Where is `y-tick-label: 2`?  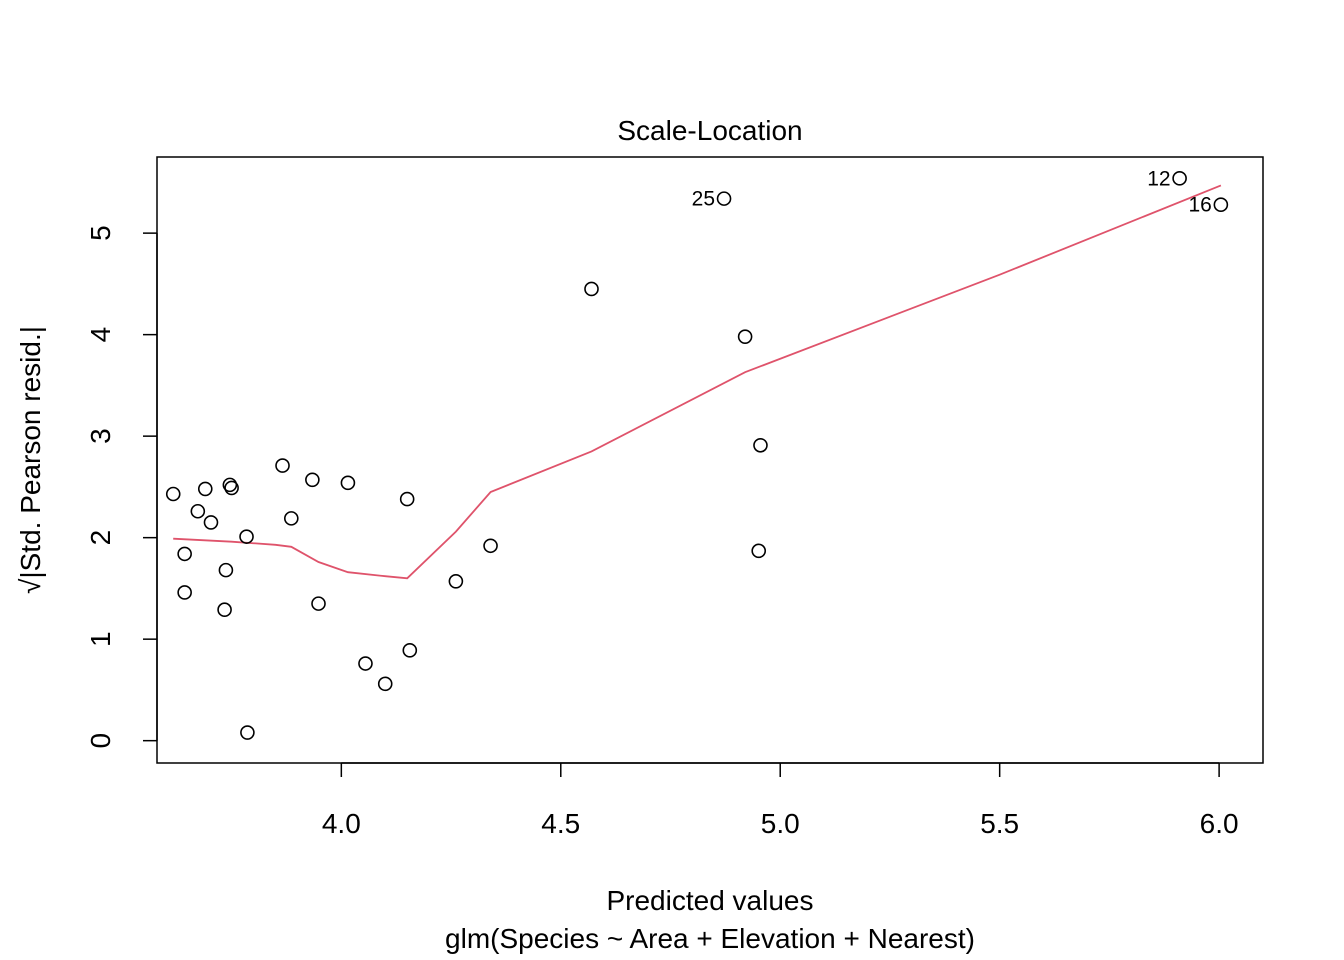
y-tick-label: 2 is located at coordinates (100, 538).